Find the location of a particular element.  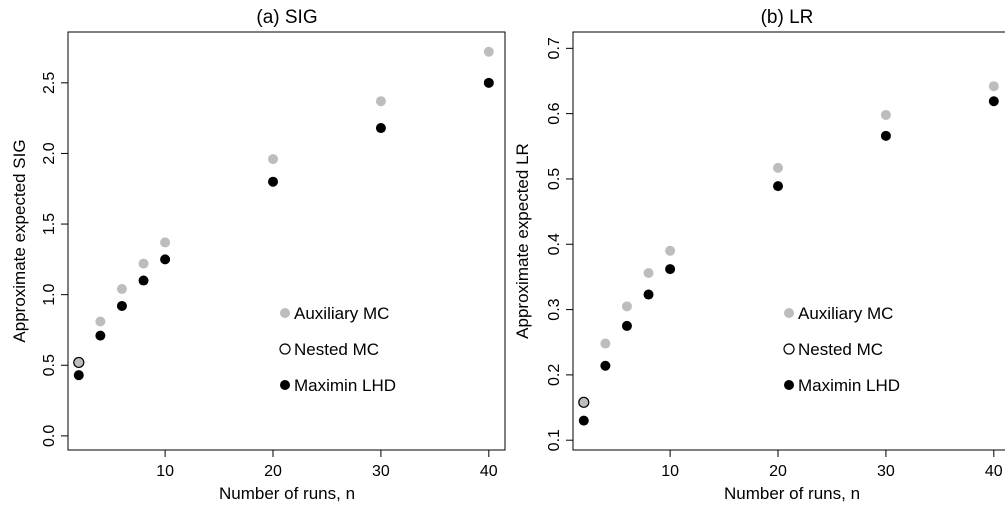

panel-b-legend: Auxiliary MC Nested MC Maximin LHD is located at coordinates (841, 349).